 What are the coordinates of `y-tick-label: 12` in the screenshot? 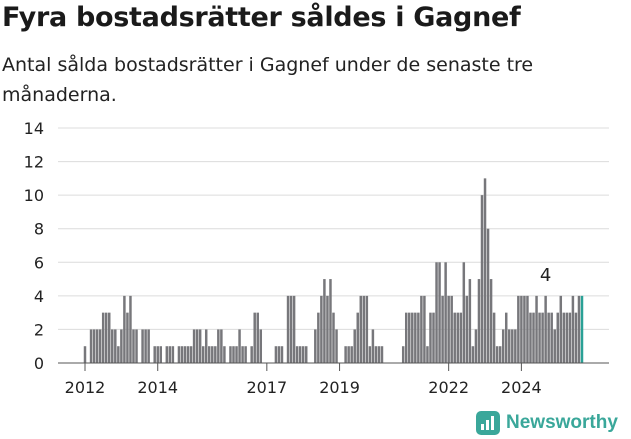 It's located at (34, 162).